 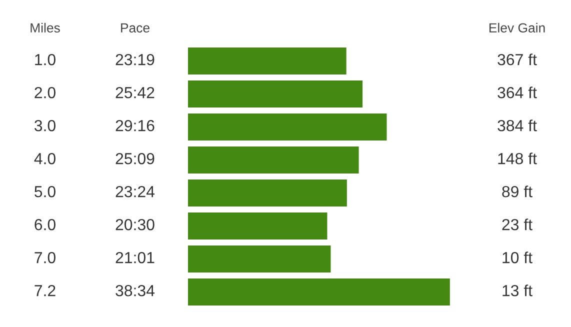 I want to click on data-label: 20:30, so click(x=135, y=224).